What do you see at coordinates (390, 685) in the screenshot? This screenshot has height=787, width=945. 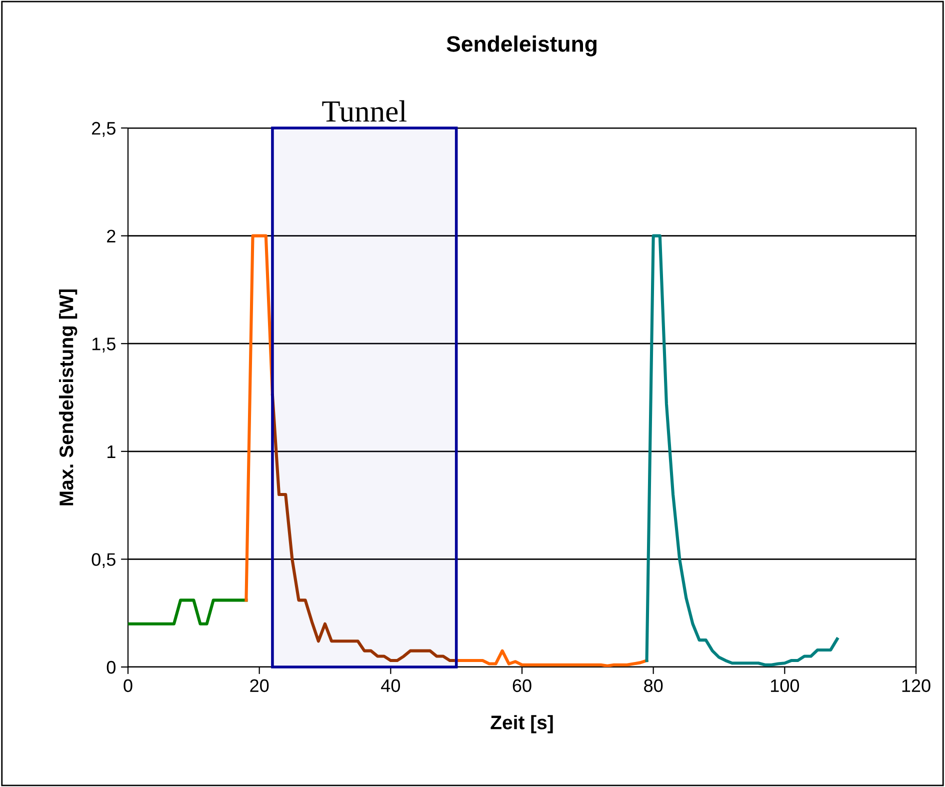 I see `x-tick-label: 40` at bounding box center [390, 685].